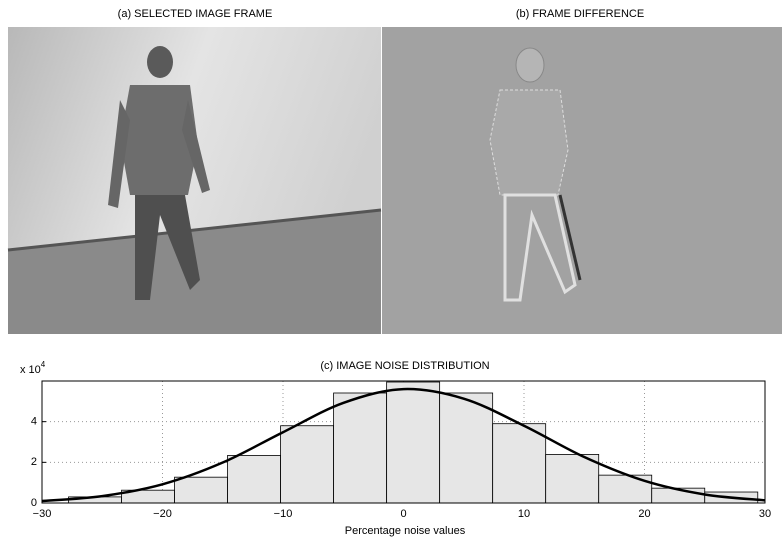 Image resolution: width=782 pixels, height=546 pixels. I want to click on x-tick-label: 20, so click(644, 514).